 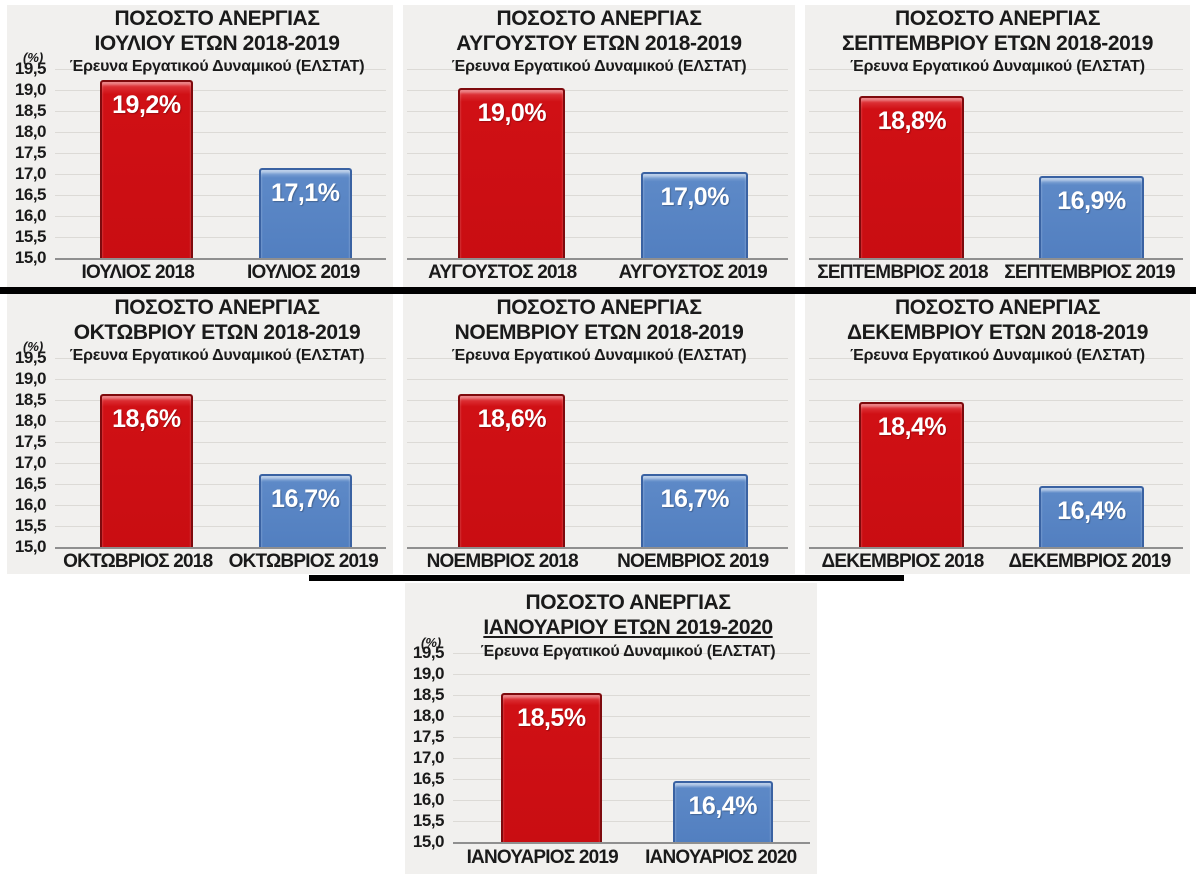 What do you see at coordinates (512, 173) in the screenshot?
I see `bar-2018: 19,0%` at bounding box center [512, 173].